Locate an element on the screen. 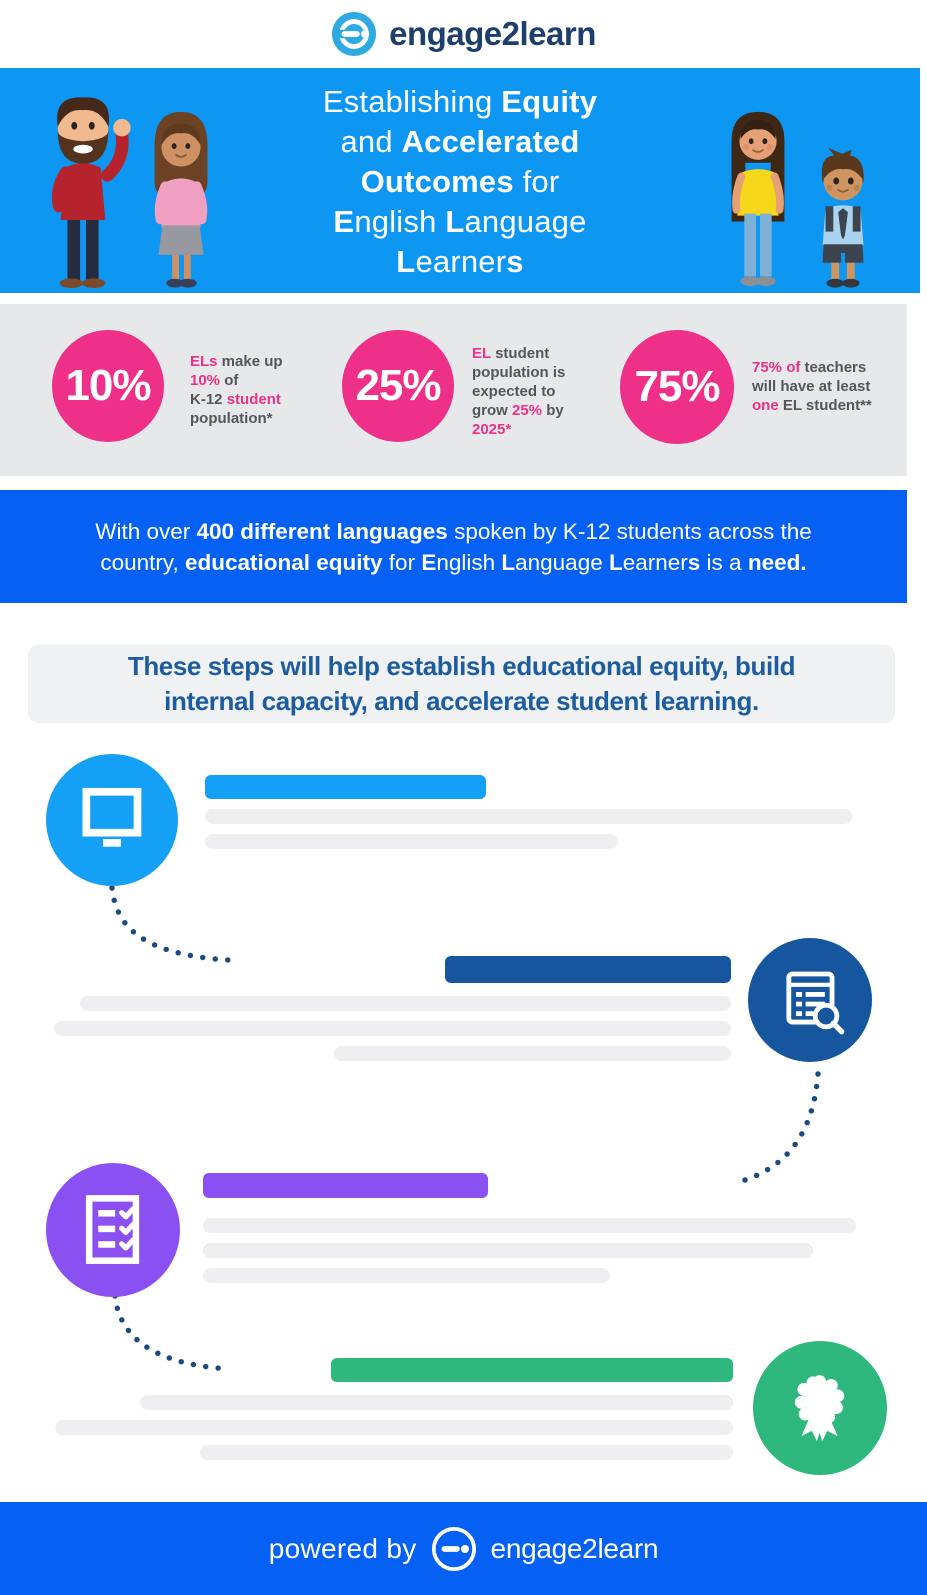 Image resolution: width=927 pixels, height=1595 pixels. rich-text-line: and Accelerated is located at coordinates (460, 141).